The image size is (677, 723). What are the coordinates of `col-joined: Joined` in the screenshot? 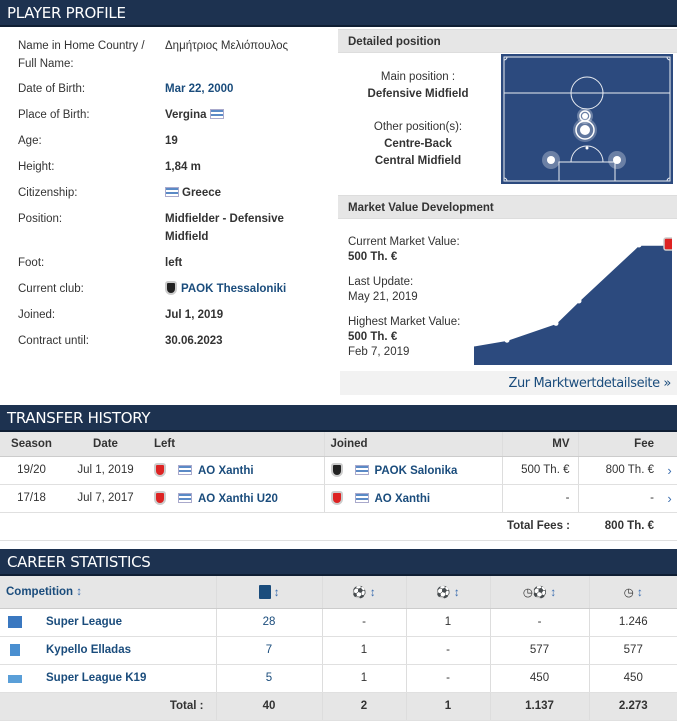 It's located at (412, 444).